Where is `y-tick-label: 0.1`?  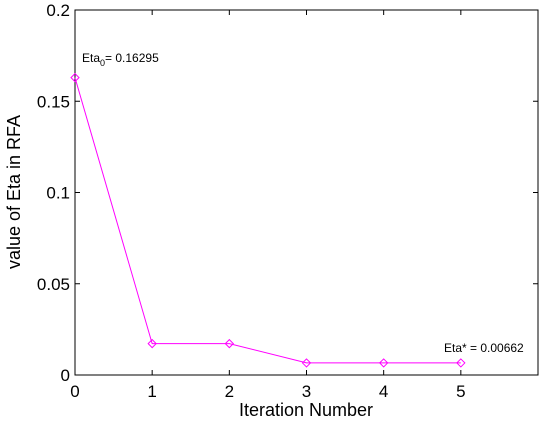 y-tick-label: 0.1 is located at coordinates (58, 193).